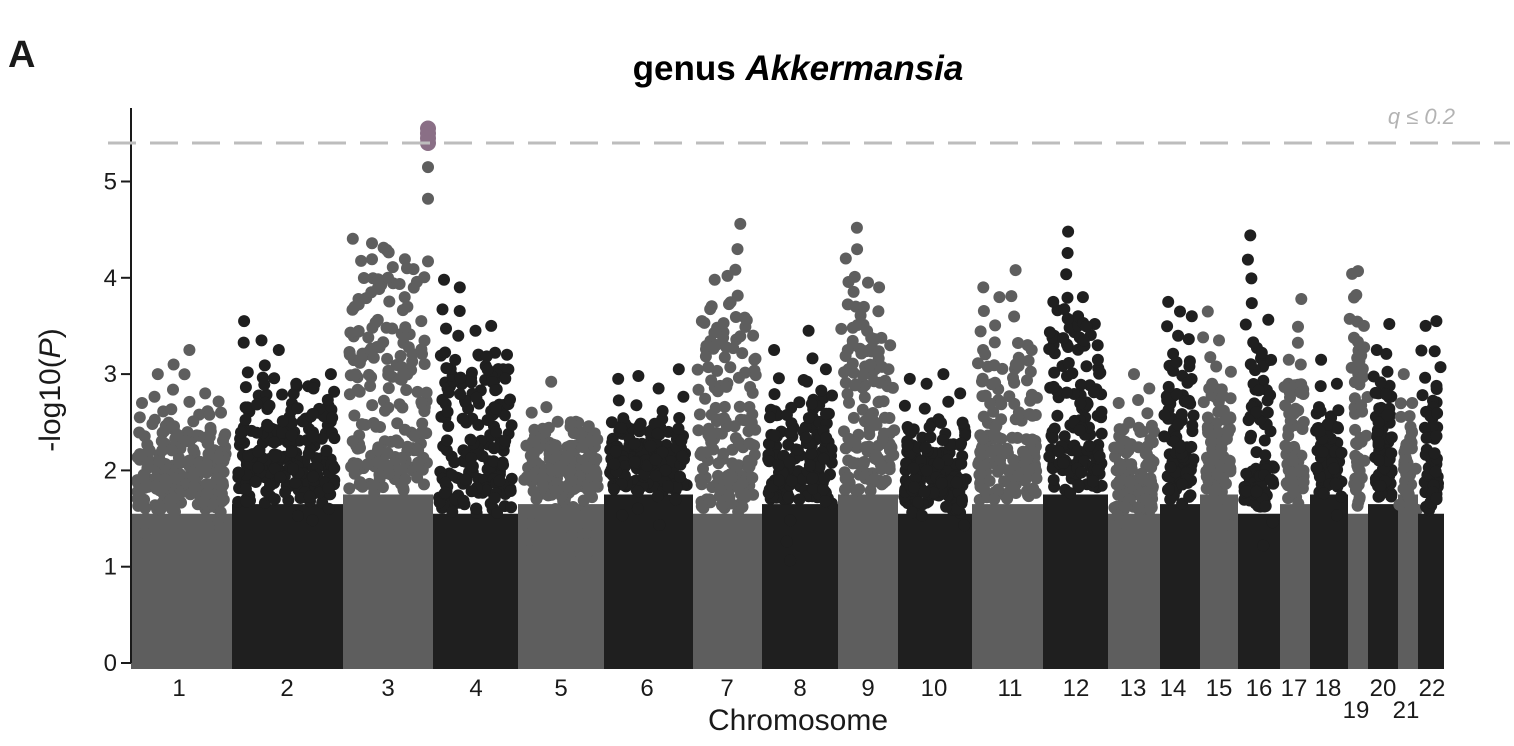 This screenshot has height=746, width=1514. What do you see at coordinates (1356, 710) in the screenshot?
I see `chromosome-label: 19` at bounding box center [1356, 710].